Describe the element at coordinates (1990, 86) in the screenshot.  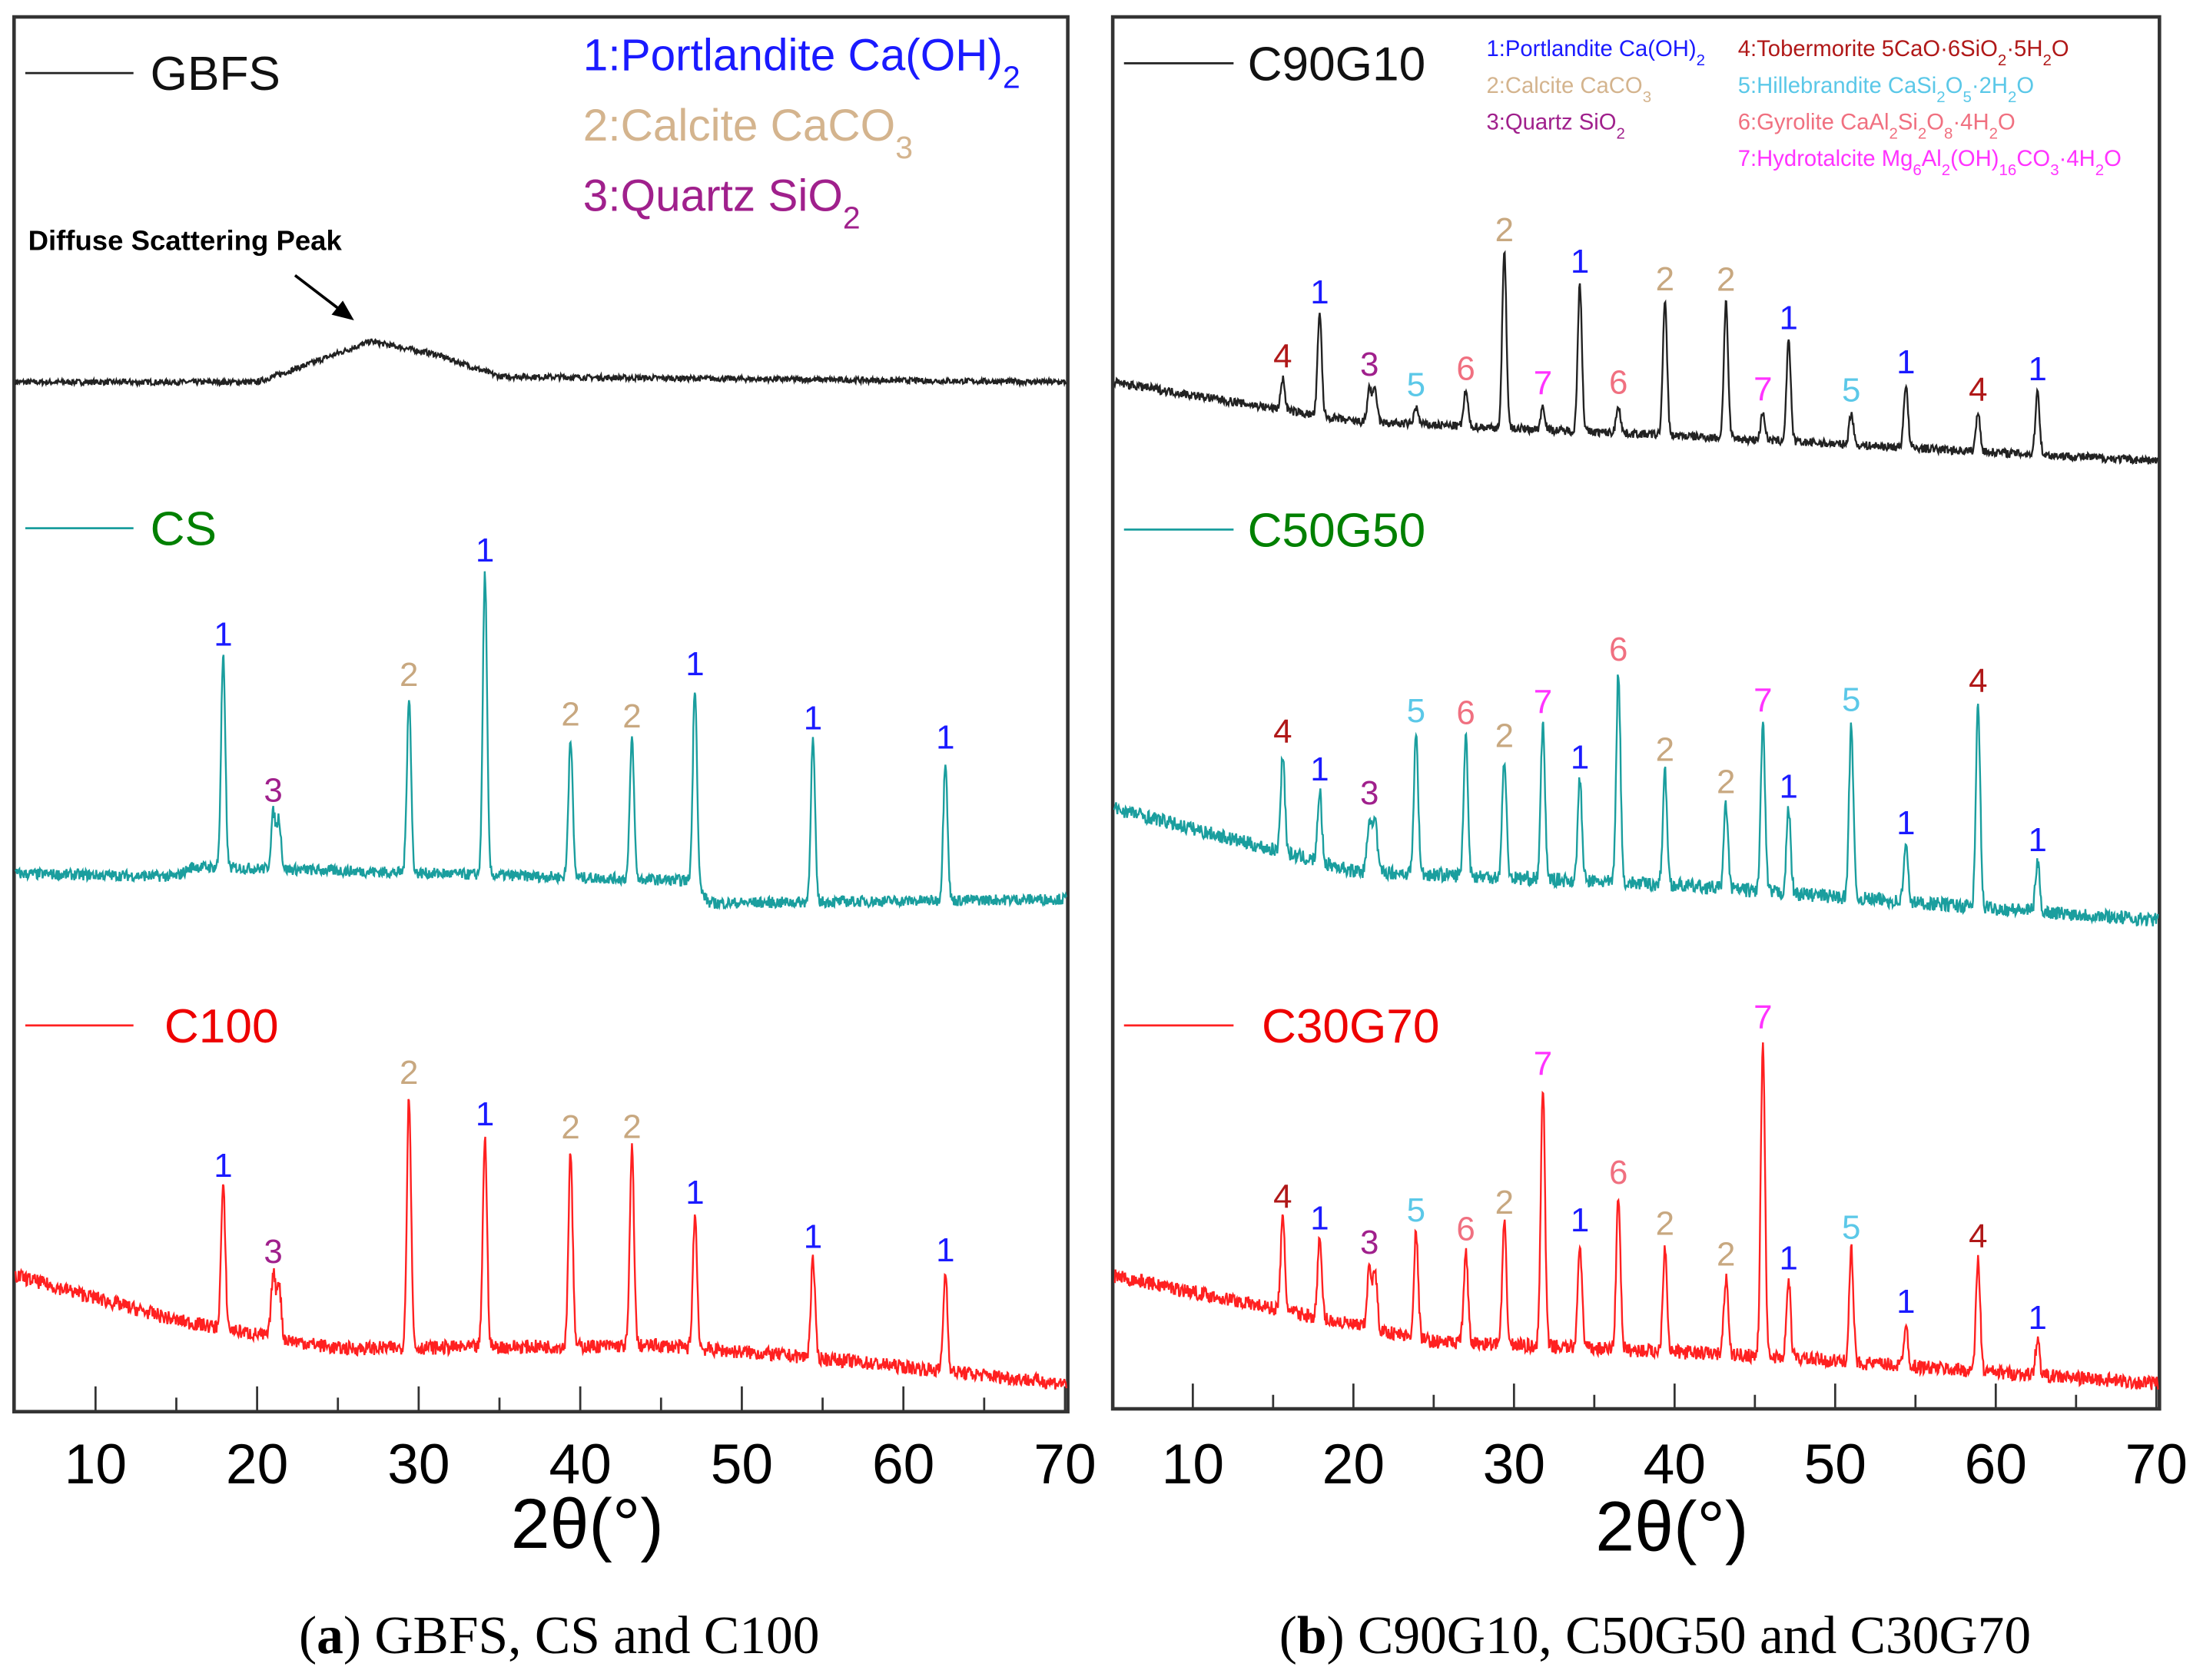
I see `legend-text: ·2H` at that location.